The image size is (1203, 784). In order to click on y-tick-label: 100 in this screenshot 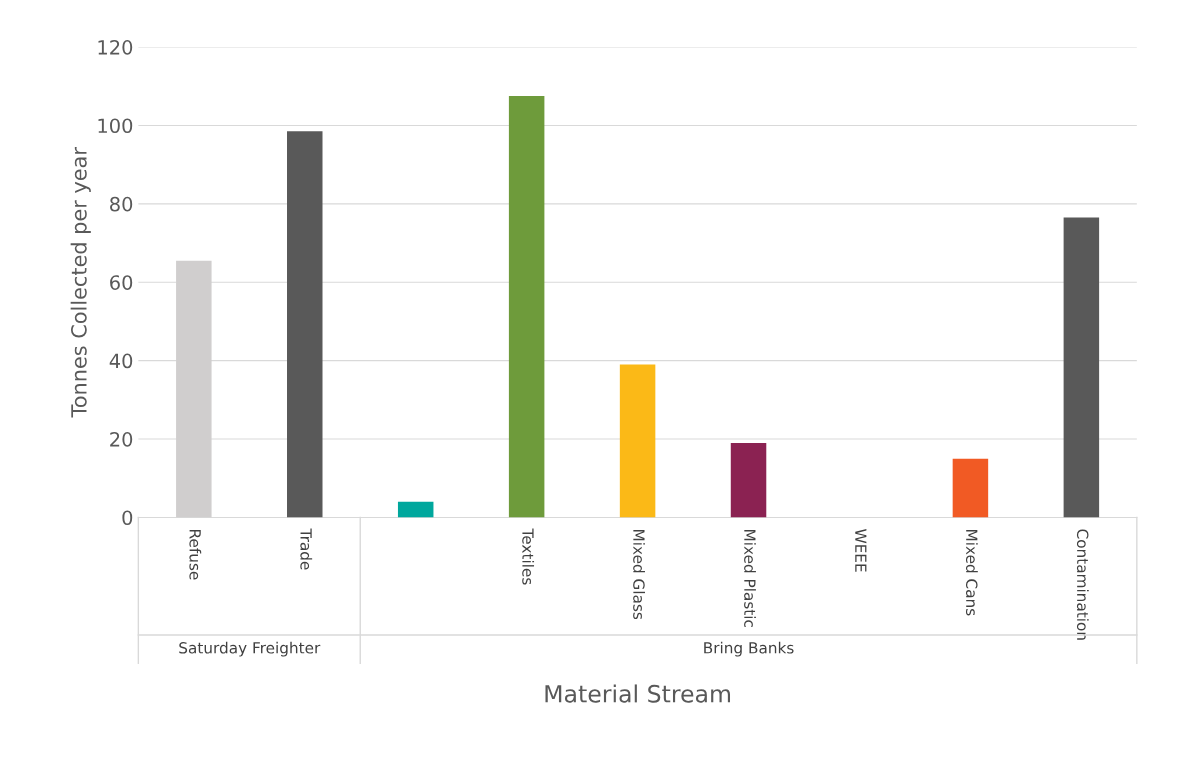, I will do `click(115, 126)`.